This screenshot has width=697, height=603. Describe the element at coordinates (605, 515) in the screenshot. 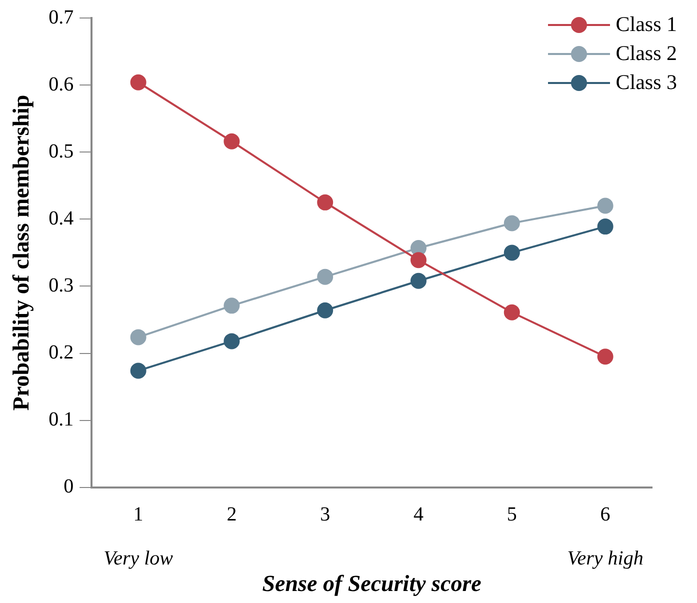

I see `x-tick-label: 6` at that location.